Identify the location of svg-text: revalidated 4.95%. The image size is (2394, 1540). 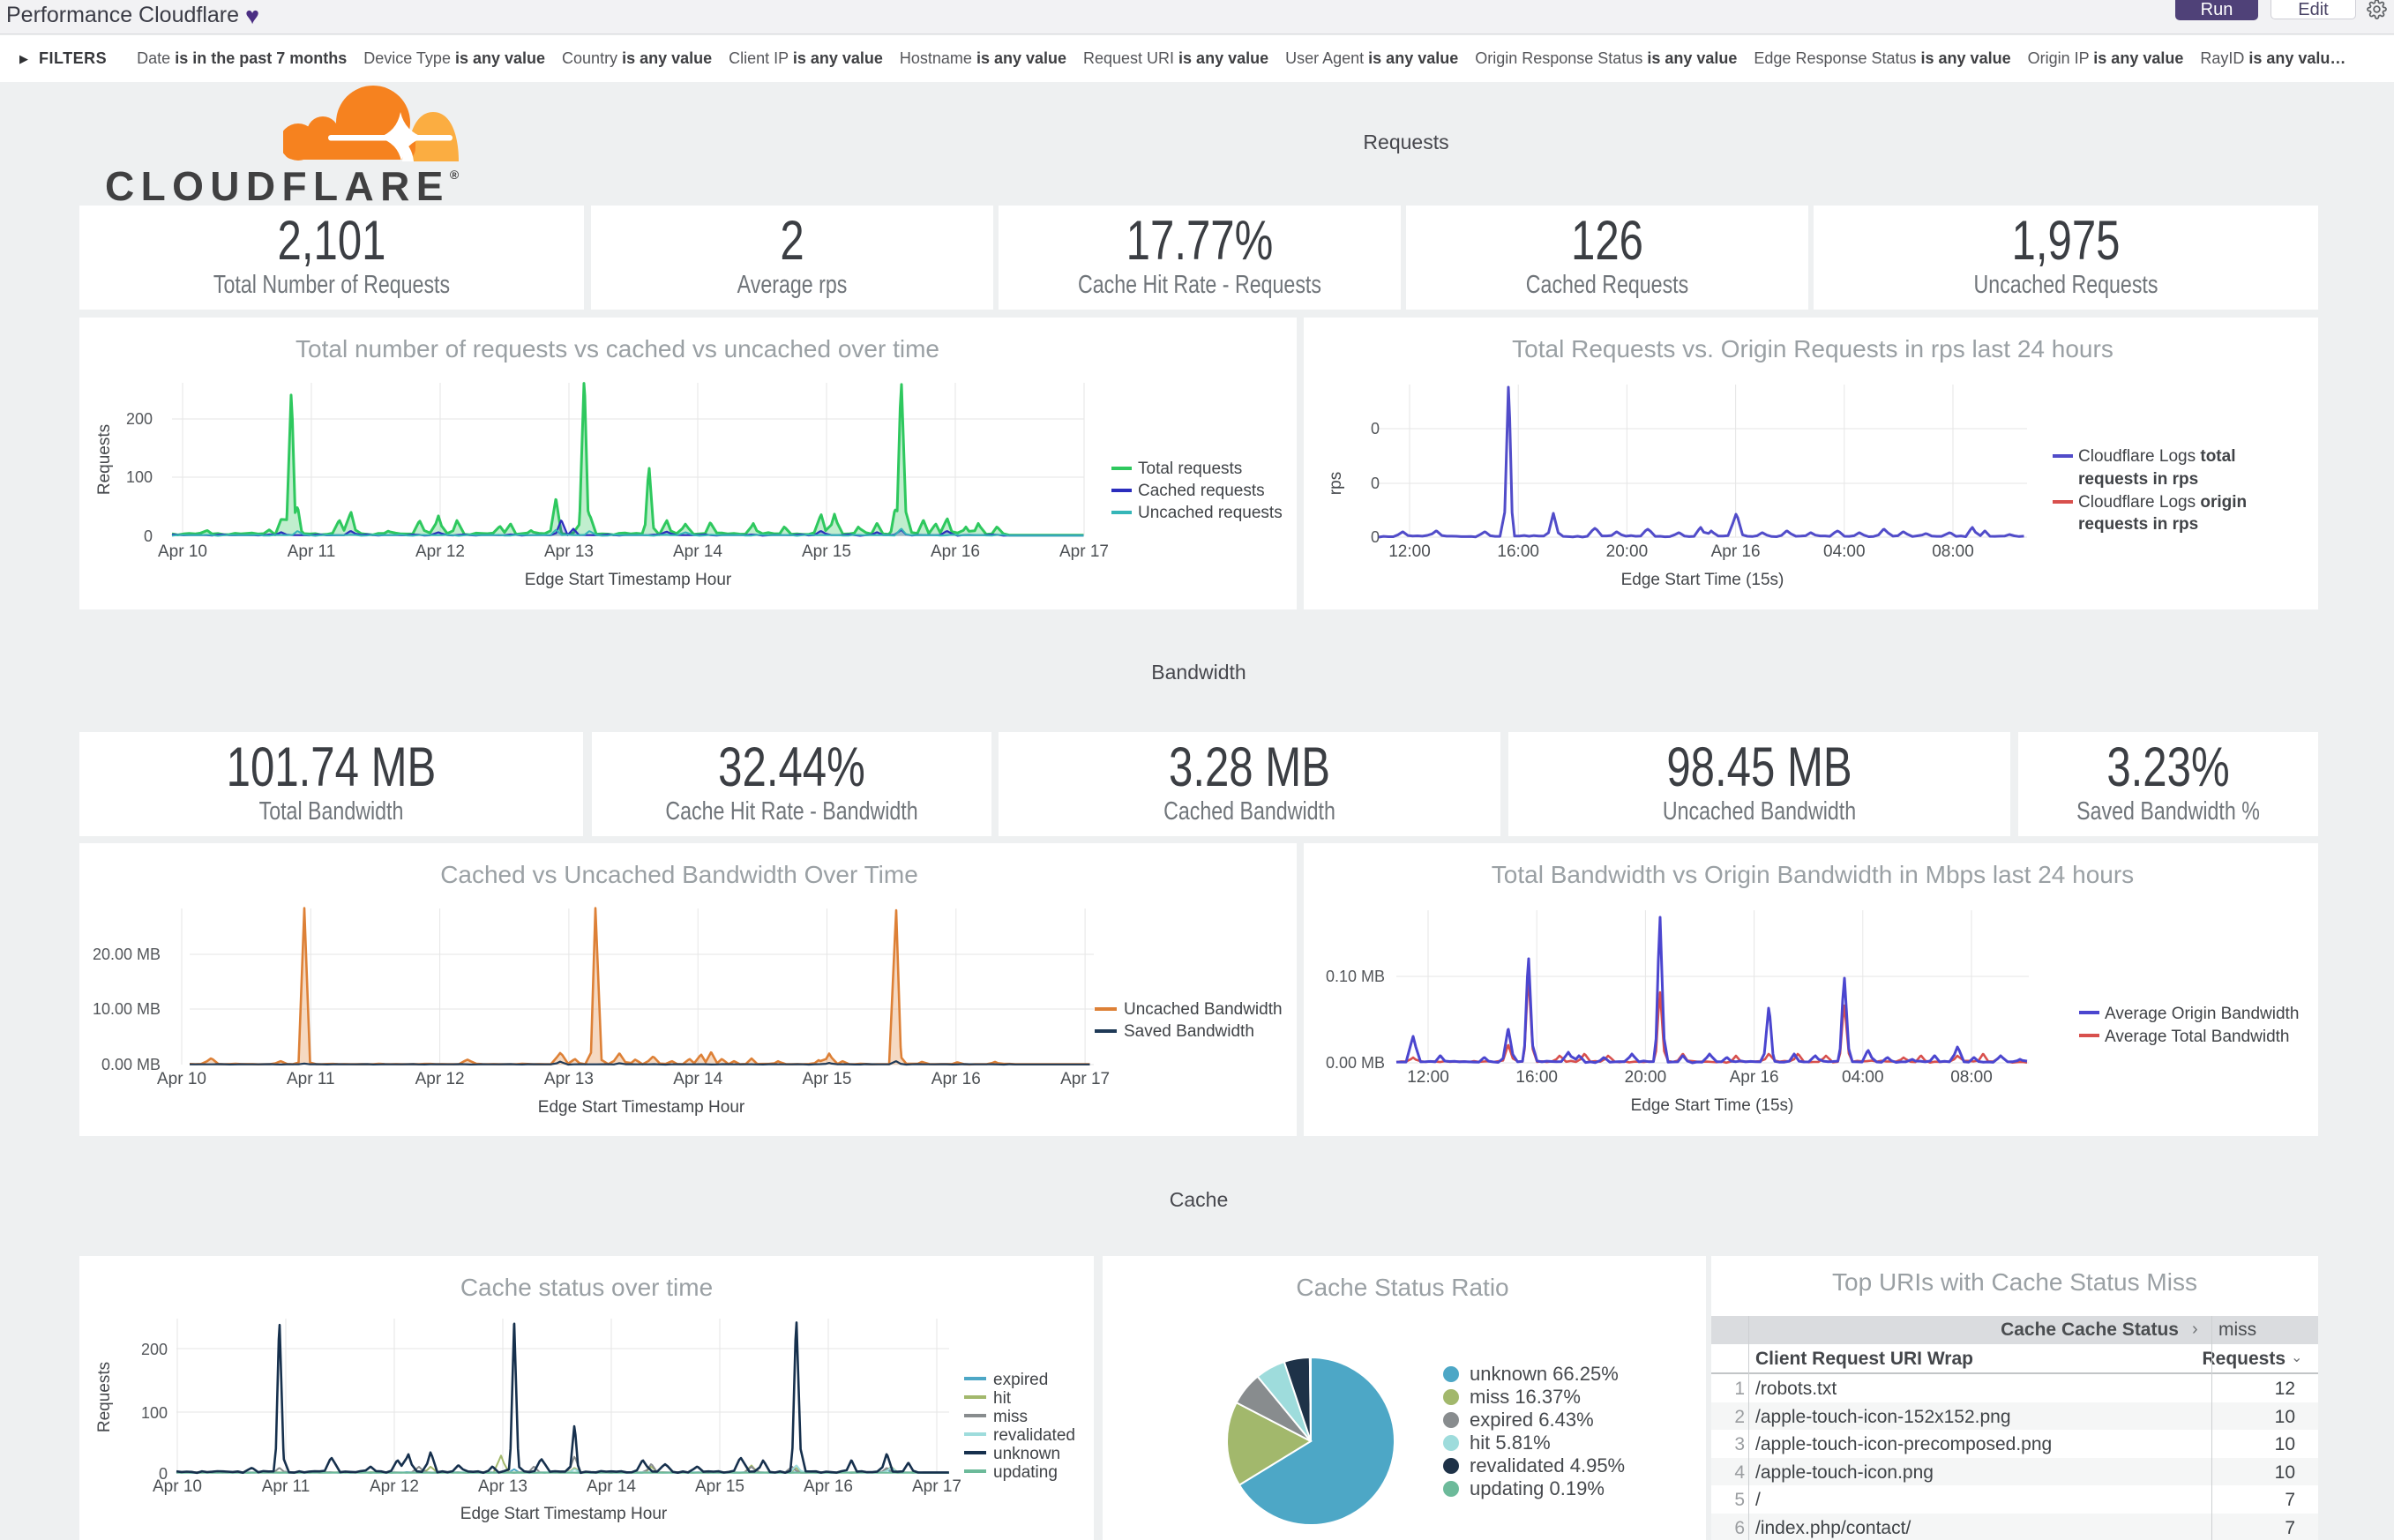
(1547, 1465).